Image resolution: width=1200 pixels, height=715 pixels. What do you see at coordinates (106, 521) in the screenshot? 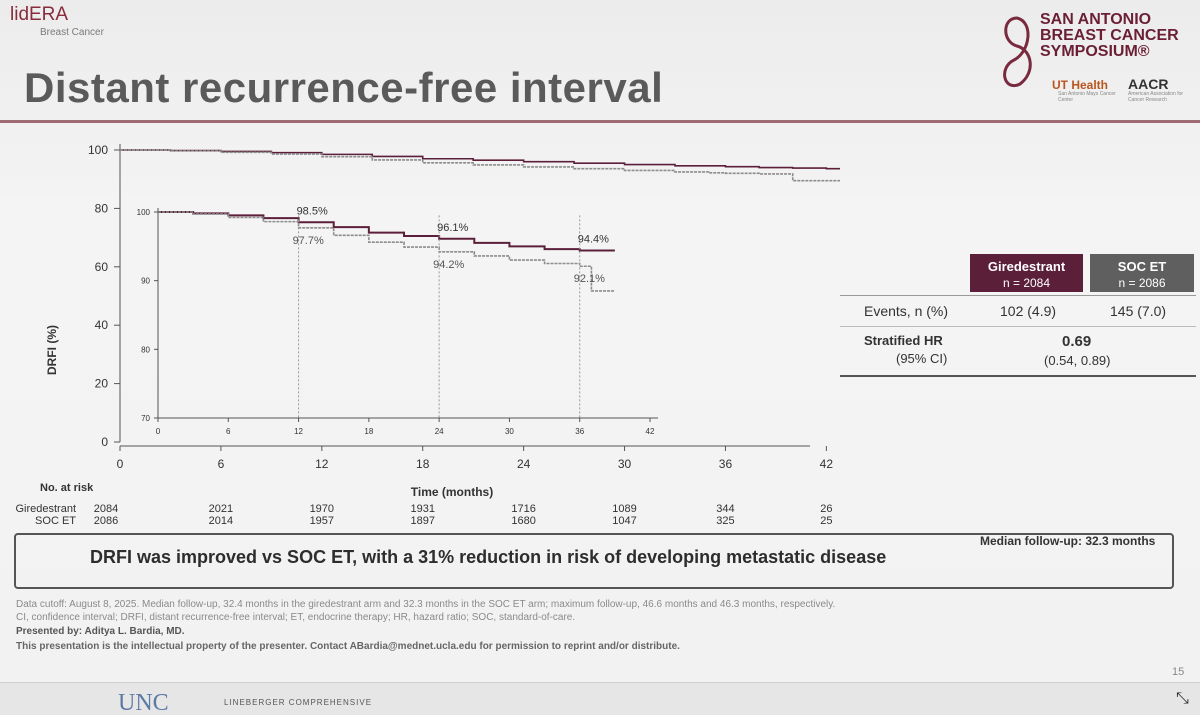
I see `risk-value: 2086` at bounding box center [106, 521].